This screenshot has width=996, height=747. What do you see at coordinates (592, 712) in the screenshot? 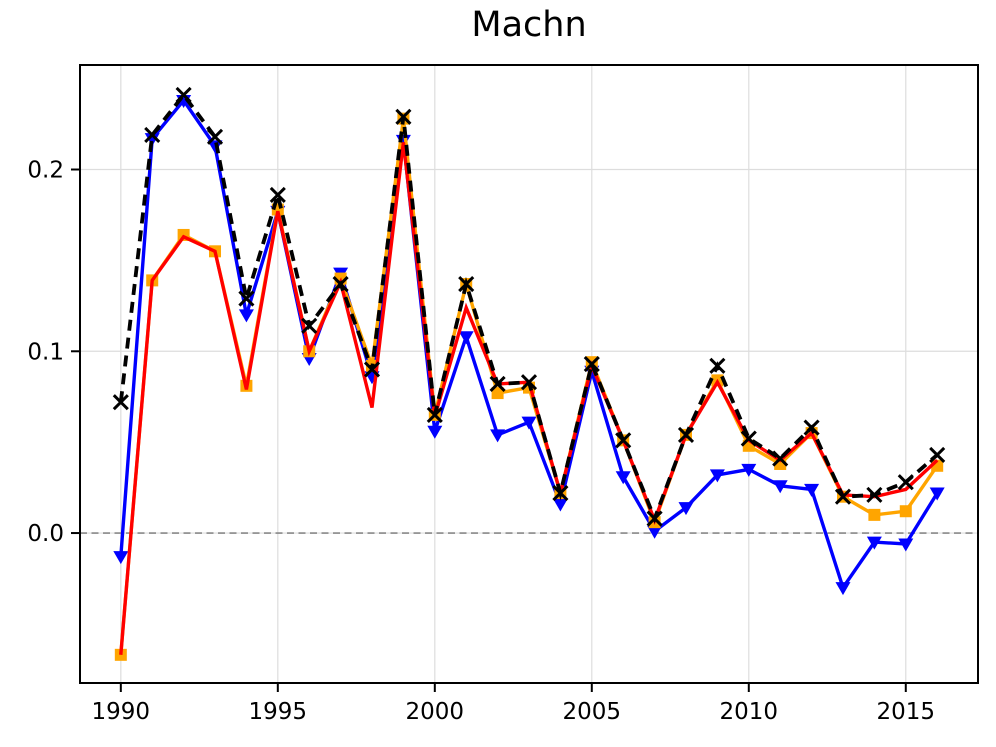
I see `x-tick-label: 2005` at bounding box center [592, 712].